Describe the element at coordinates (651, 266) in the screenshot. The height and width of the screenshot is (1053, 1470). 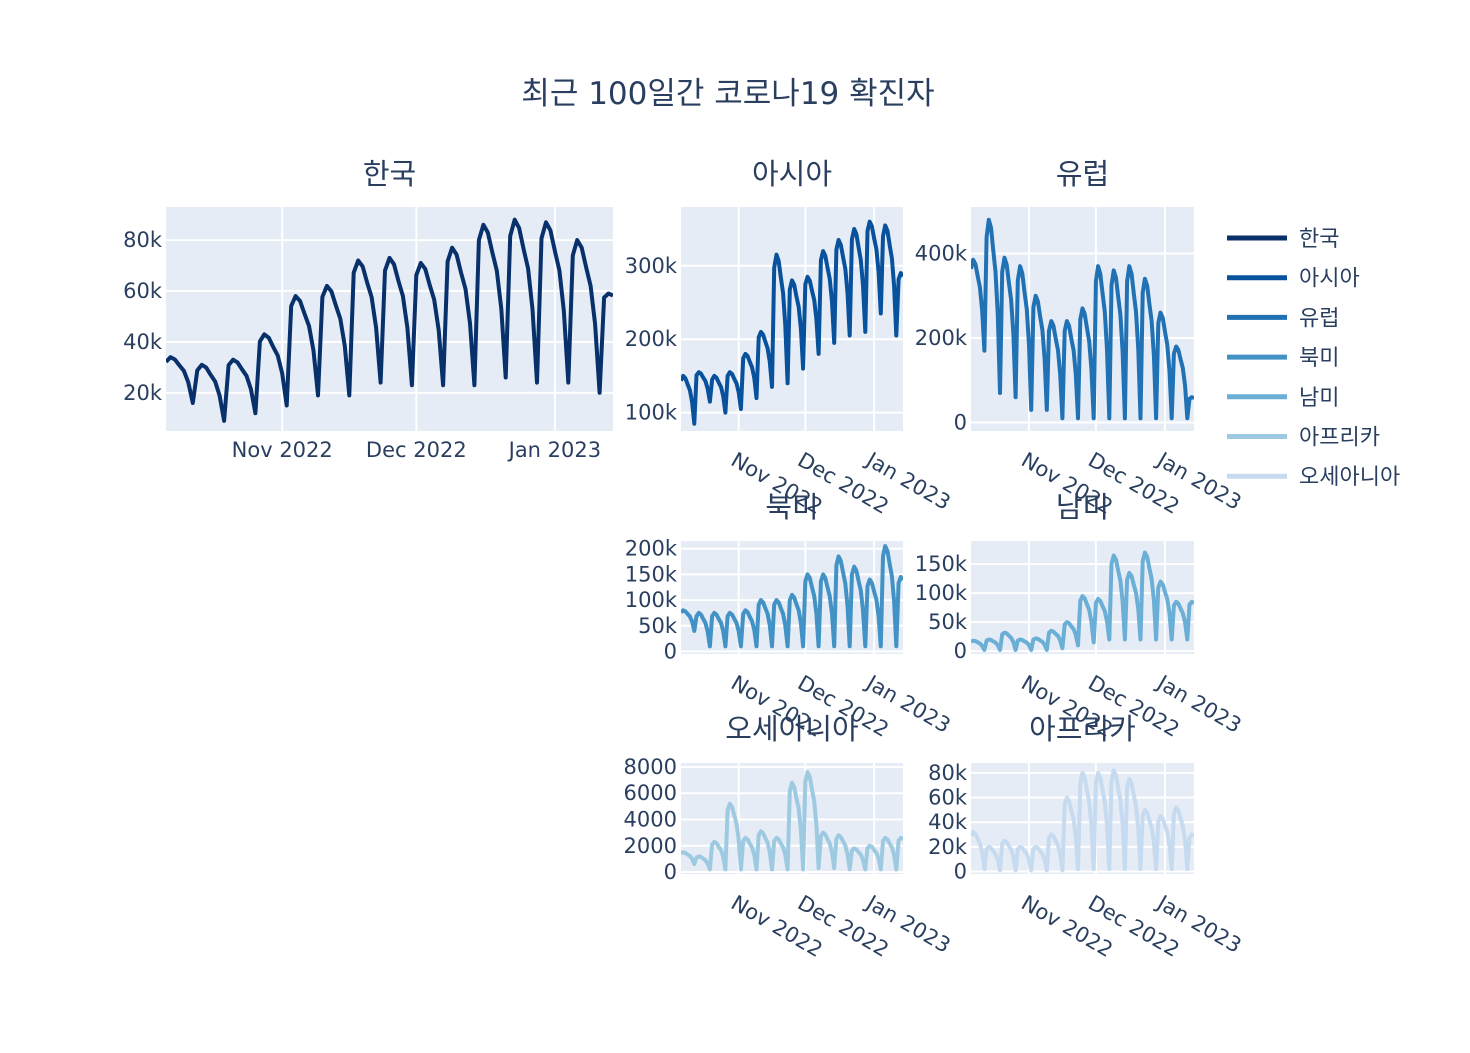
I see `y-tick-label: 300k` at that location.